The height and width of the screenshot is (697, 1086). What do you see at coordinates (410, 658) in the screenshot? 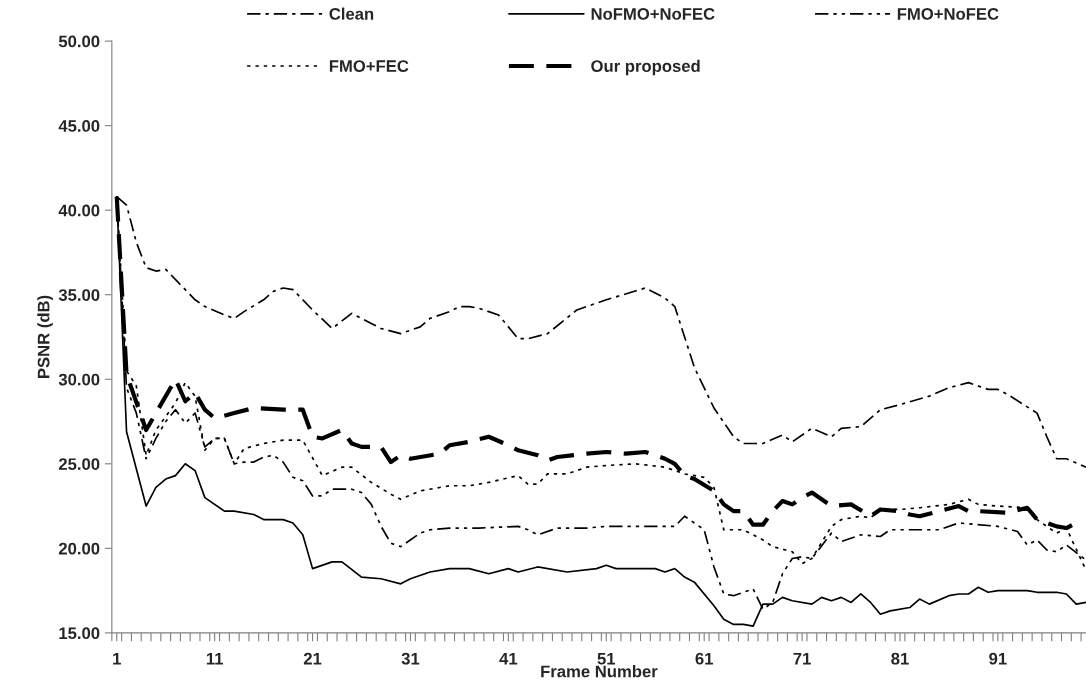
I see `x-tick-label: 31` at bounding box center [410, 658].